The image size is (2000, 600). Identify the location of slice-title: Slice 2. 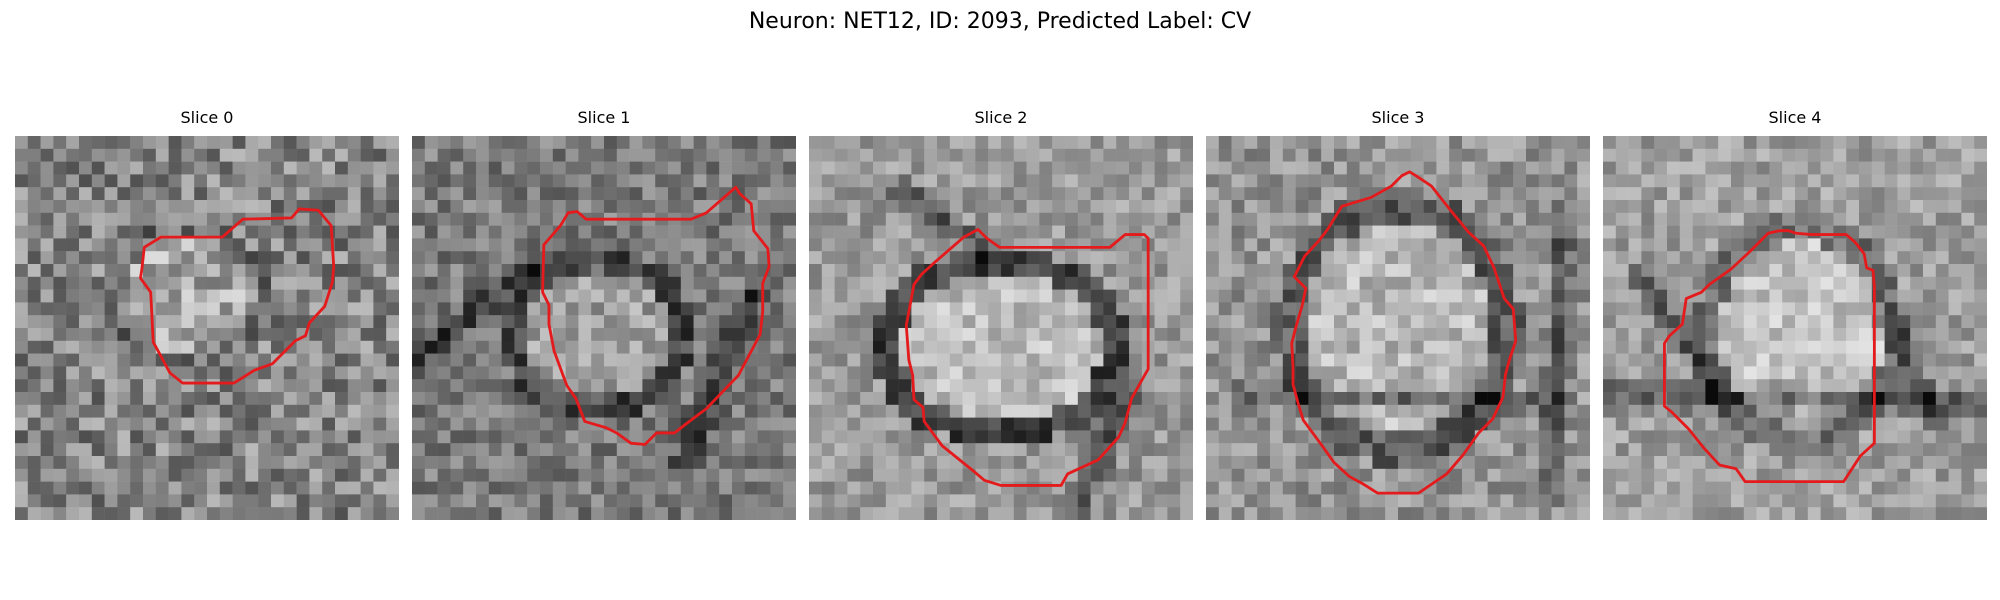
(1001, 117).